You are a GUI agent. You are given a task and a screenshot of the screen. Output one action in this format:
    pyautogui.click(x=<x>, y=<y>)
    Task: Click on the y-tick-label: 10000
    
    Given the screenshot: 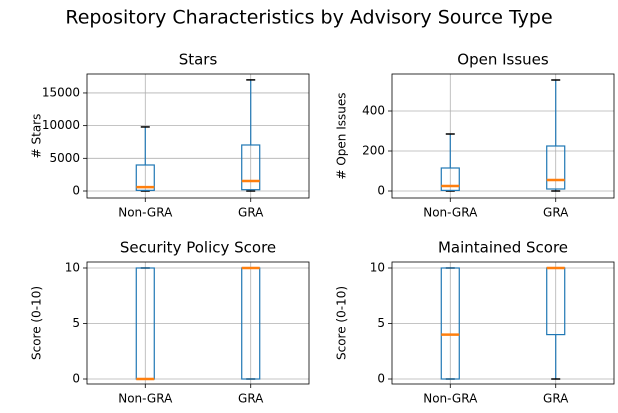 What is the action you would take?
    pyautogui.click(x=61, y=125)
    